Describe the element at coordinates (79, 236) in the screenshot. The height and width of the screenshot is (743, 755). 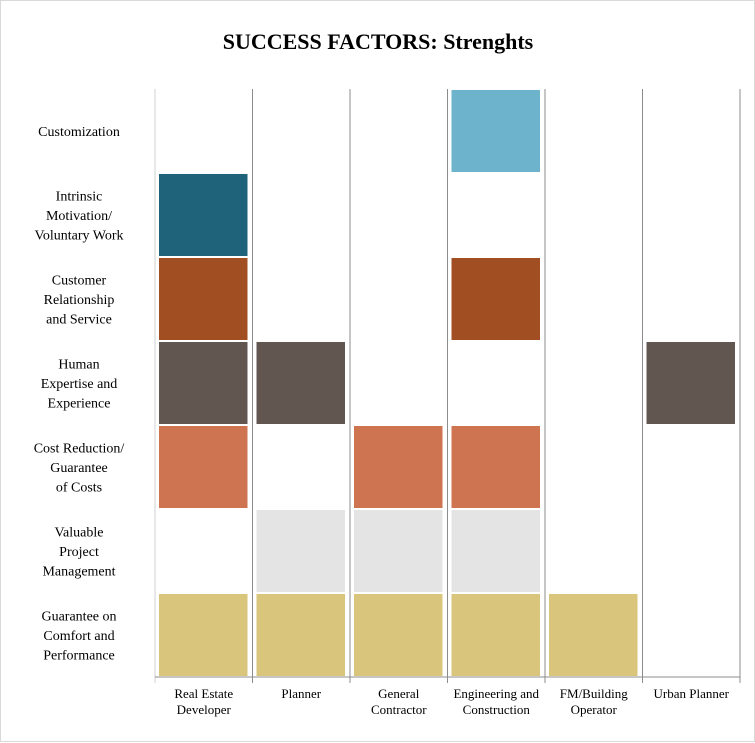
I see `row-label: Voluntary Work` at that location.